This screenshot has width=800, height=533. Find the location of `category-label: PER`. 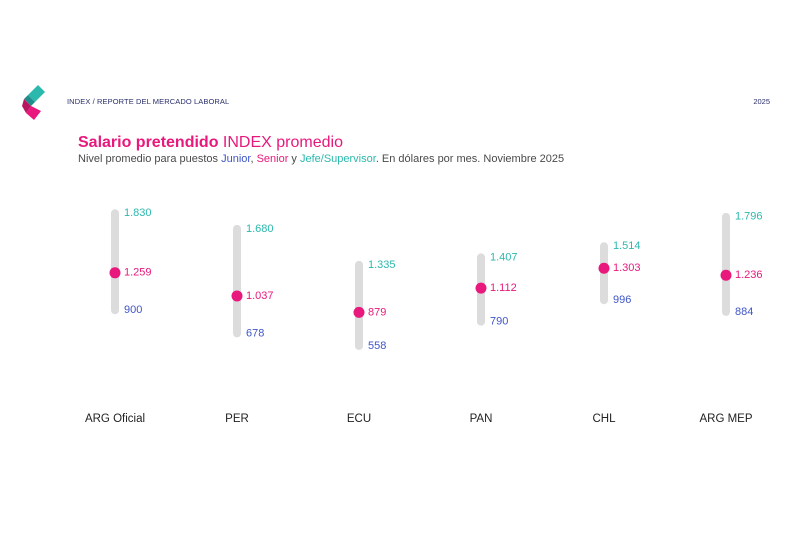

category-label: PER is located at coordinates (237, 419).